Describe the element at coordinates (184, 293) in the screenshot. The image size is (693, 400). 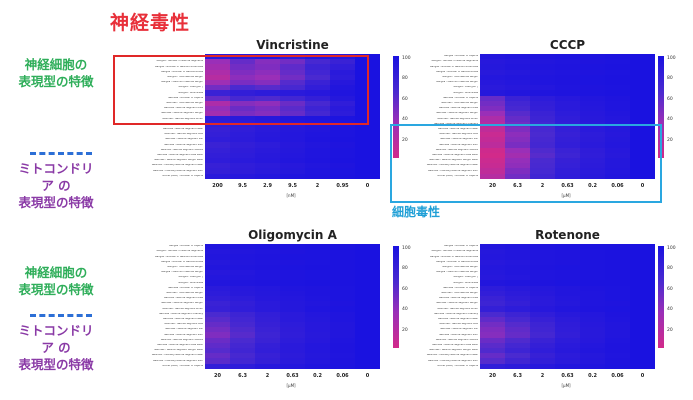
I see `row-label: Neurites - Total Neurite Length` at that location.